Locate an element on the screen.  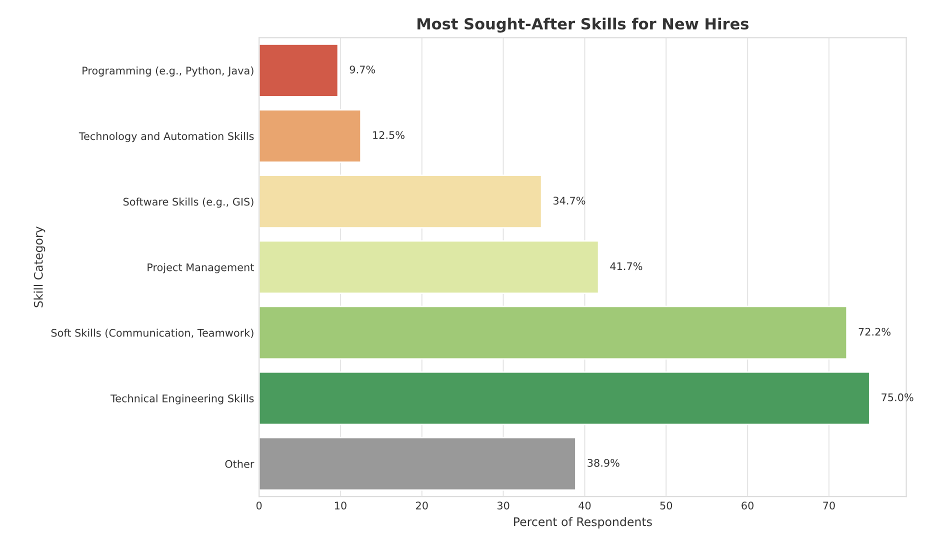
x-tick-label: 20 is located at coordinates (422, 506).